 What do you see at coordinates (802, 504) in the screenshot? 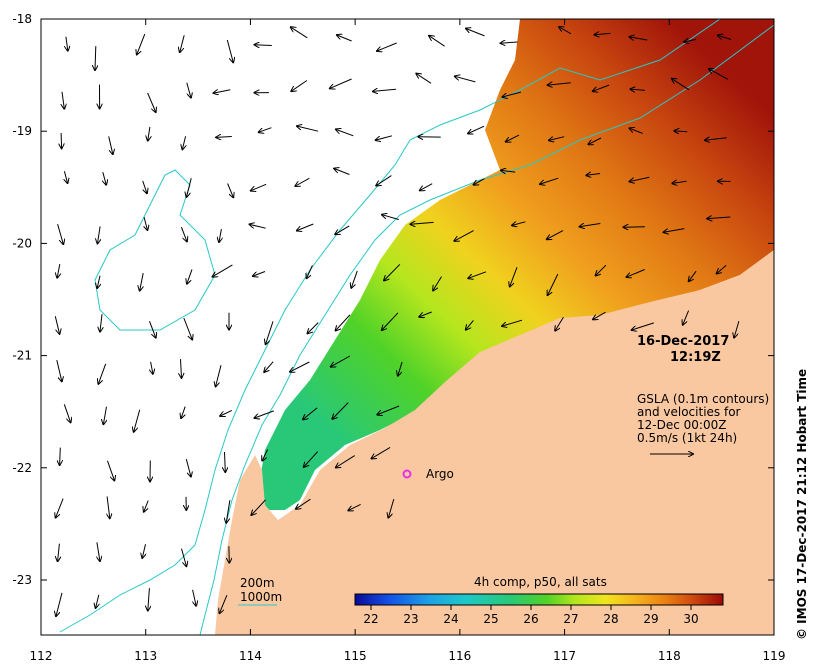
I see `credit-text: © IMOS 17-Dec-2017 21:12 Hobart Time` at bounding box center [802, 504].